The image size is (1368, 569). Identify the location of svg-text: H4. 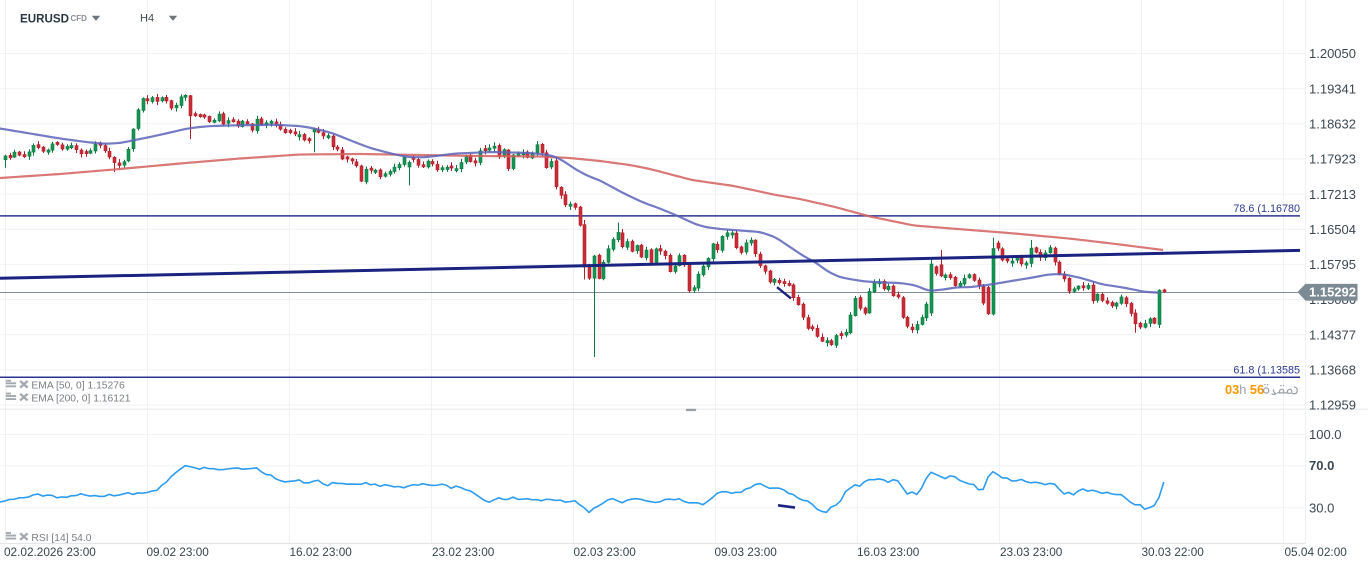
(147, 19).